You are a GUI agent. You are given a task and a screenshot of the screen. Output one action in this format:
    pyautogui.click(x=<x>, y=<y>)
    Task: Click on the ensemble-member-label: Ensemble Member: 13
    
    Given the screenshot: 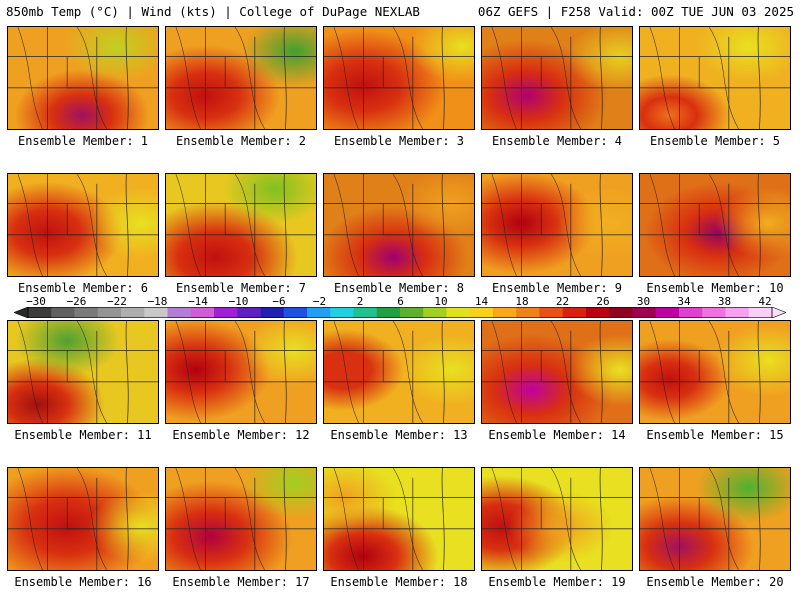 What is the action you would take?
    pyautogui.click(x=399, y=435)
    